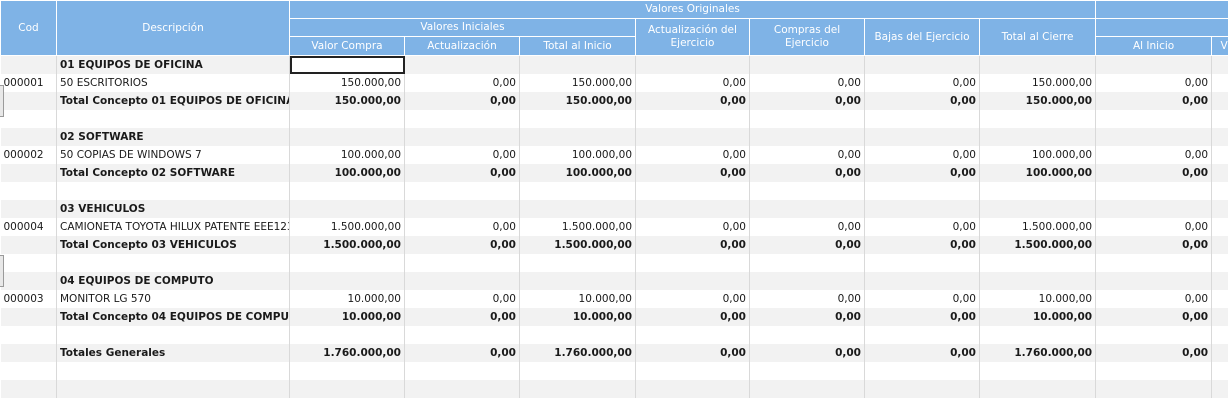 Image resolution: width=1228 pixels, height=406 pixels. Describe the element at coordinates (28, 28) in the screenshot. I see `header-cod: Cod` at that location.